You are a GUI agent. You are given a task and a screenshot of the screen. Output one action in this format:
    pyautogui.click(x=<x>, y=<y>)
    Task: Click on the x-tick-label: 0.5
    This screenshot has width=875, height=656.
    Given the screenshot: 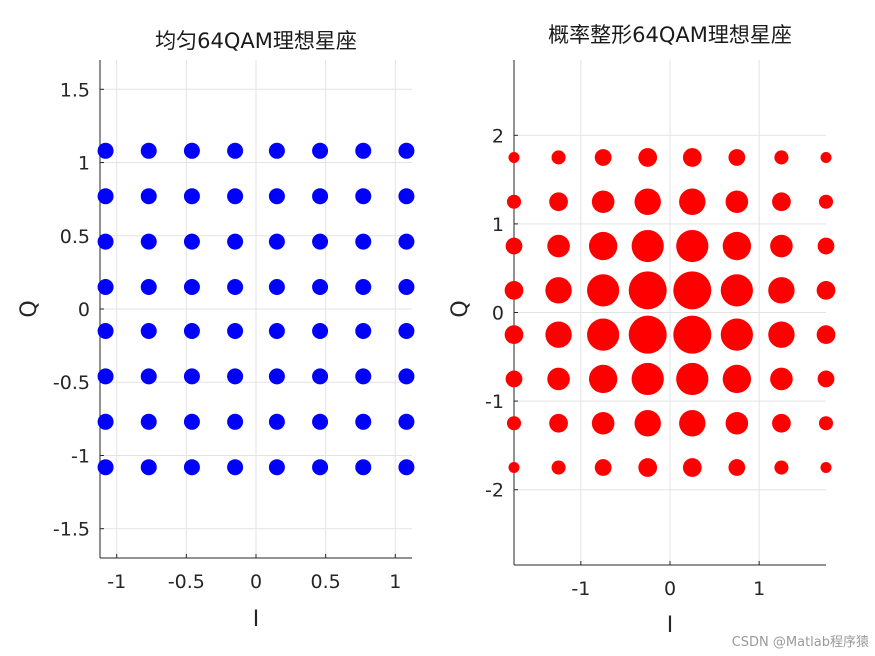 What is the action you would take?
    pyautogui.click(x=326, y=582)
    